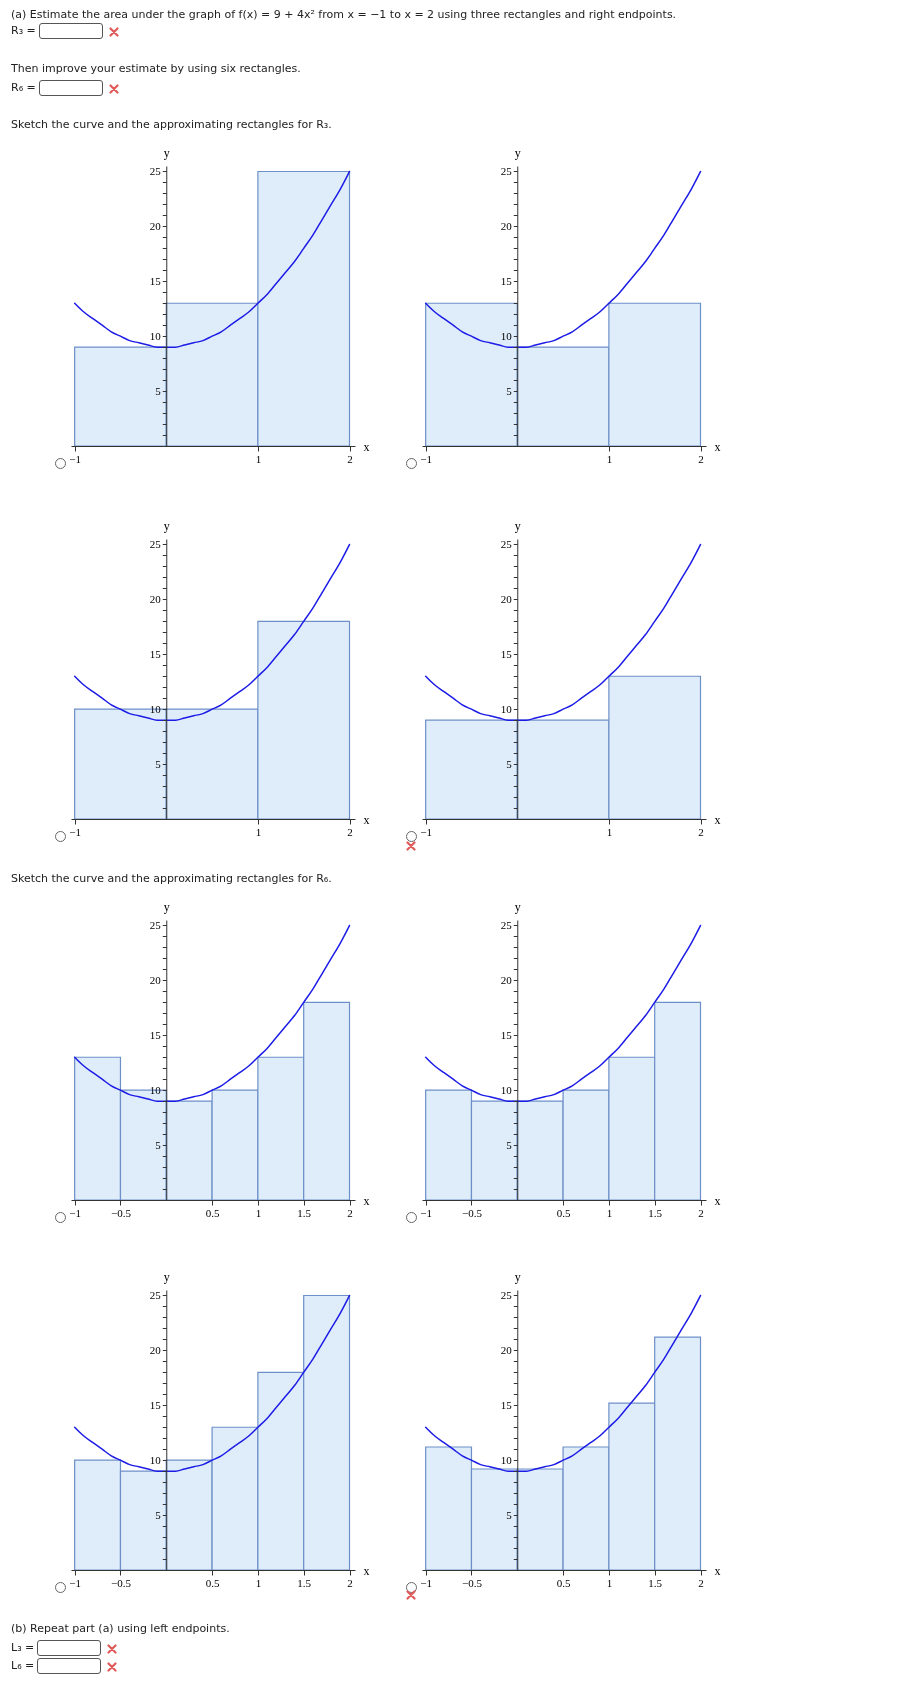 This screenshot has height=1694, width=908. I want to click on text: Sketch the curve and the approximating rectangles for R₆., so click(171, 879).